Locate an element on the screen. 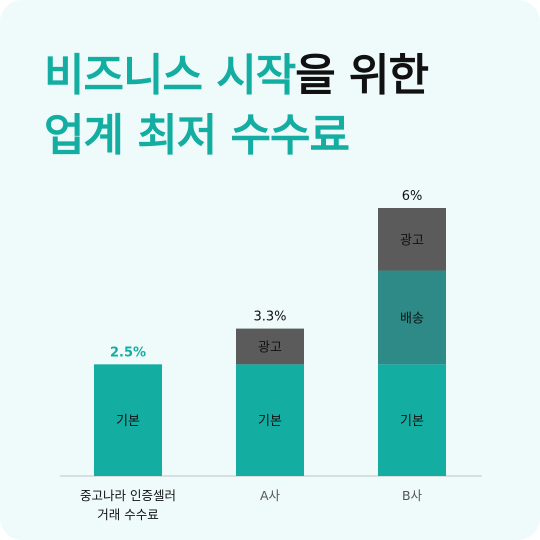  category-label: B사 is located at coordinates (412, 495).